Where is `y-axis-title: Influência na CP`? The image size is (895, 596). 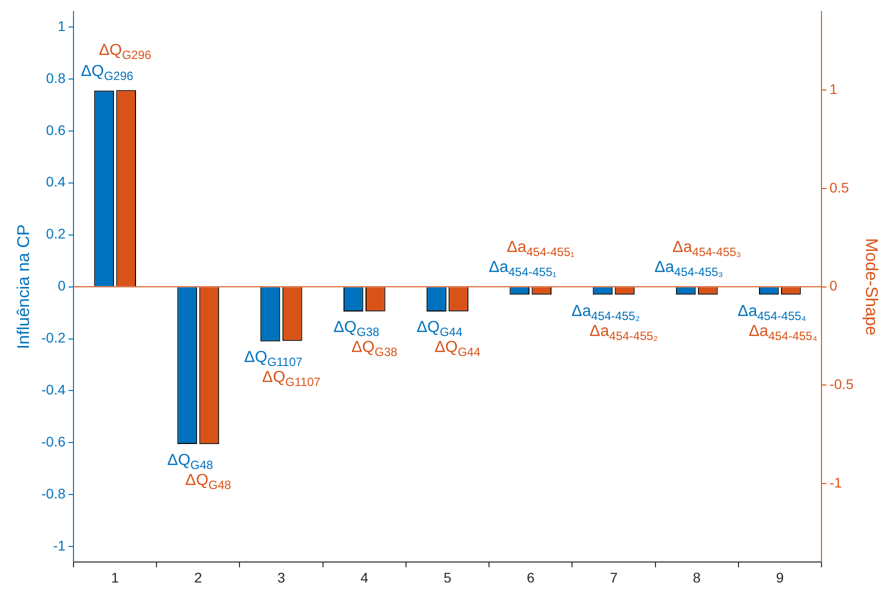
y-axis-title: Influência na CP is located at coordinates (23, 287).